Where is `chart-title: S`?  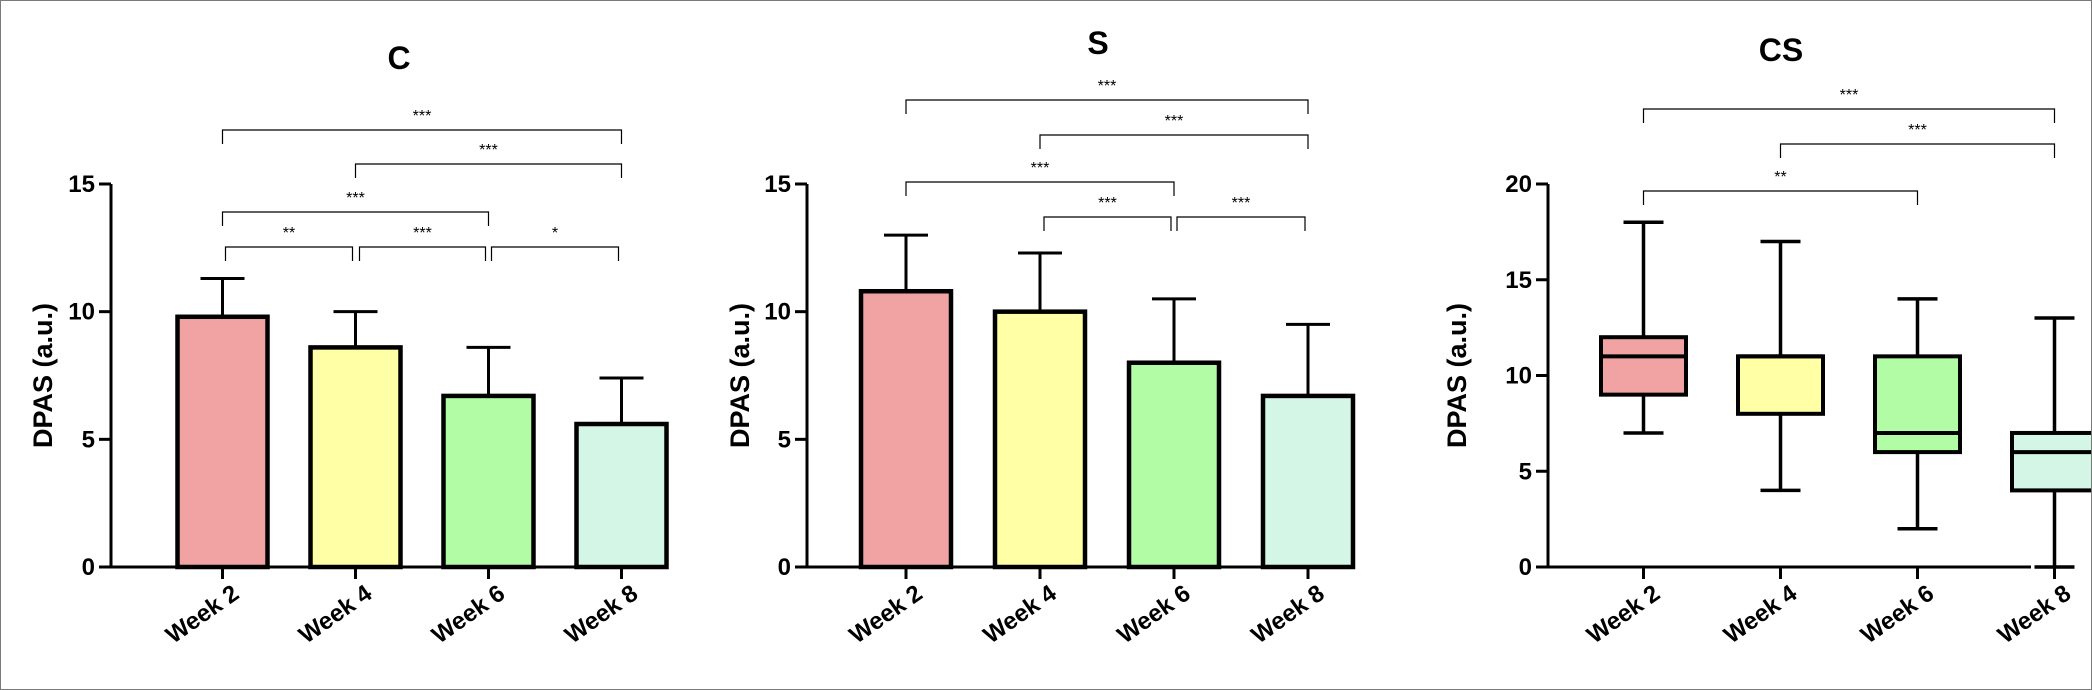
chart-title: S is located at coordinates (1097, 43).